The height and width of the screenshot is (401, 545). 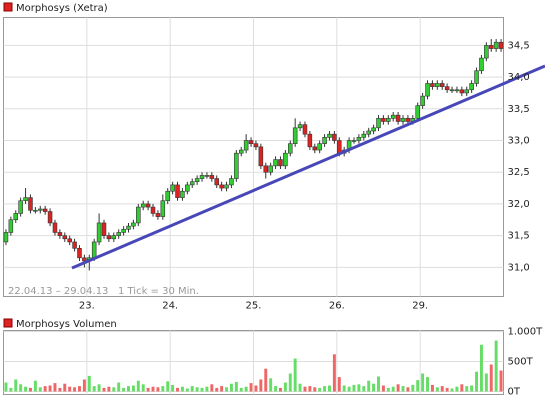 What do you see at coordinates (254, 306) in the screenshot?
I see `x-tick-label: 25.` at bounding box center [254, 306].